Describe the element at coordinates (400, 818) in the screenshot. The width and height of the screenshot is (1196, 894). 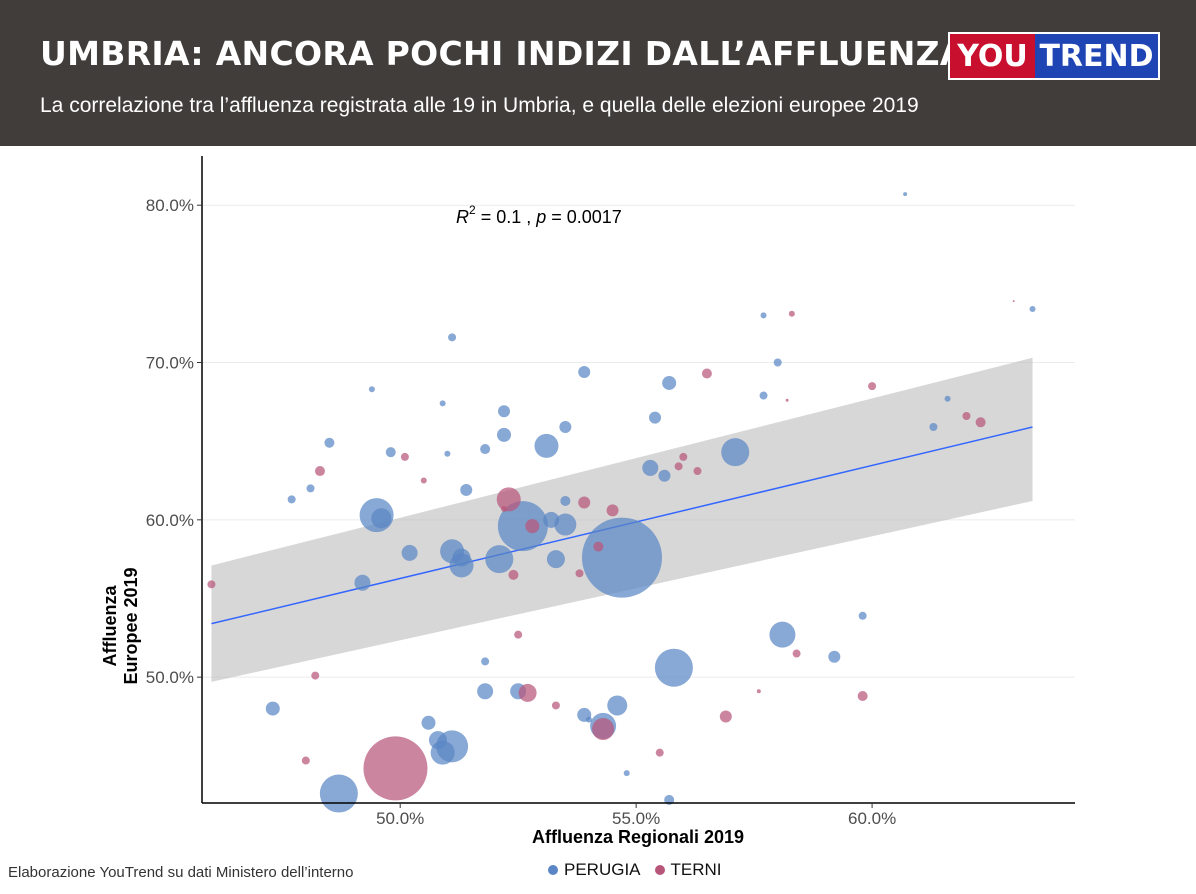
I see `x-tick-label: 50.0%` at that location.